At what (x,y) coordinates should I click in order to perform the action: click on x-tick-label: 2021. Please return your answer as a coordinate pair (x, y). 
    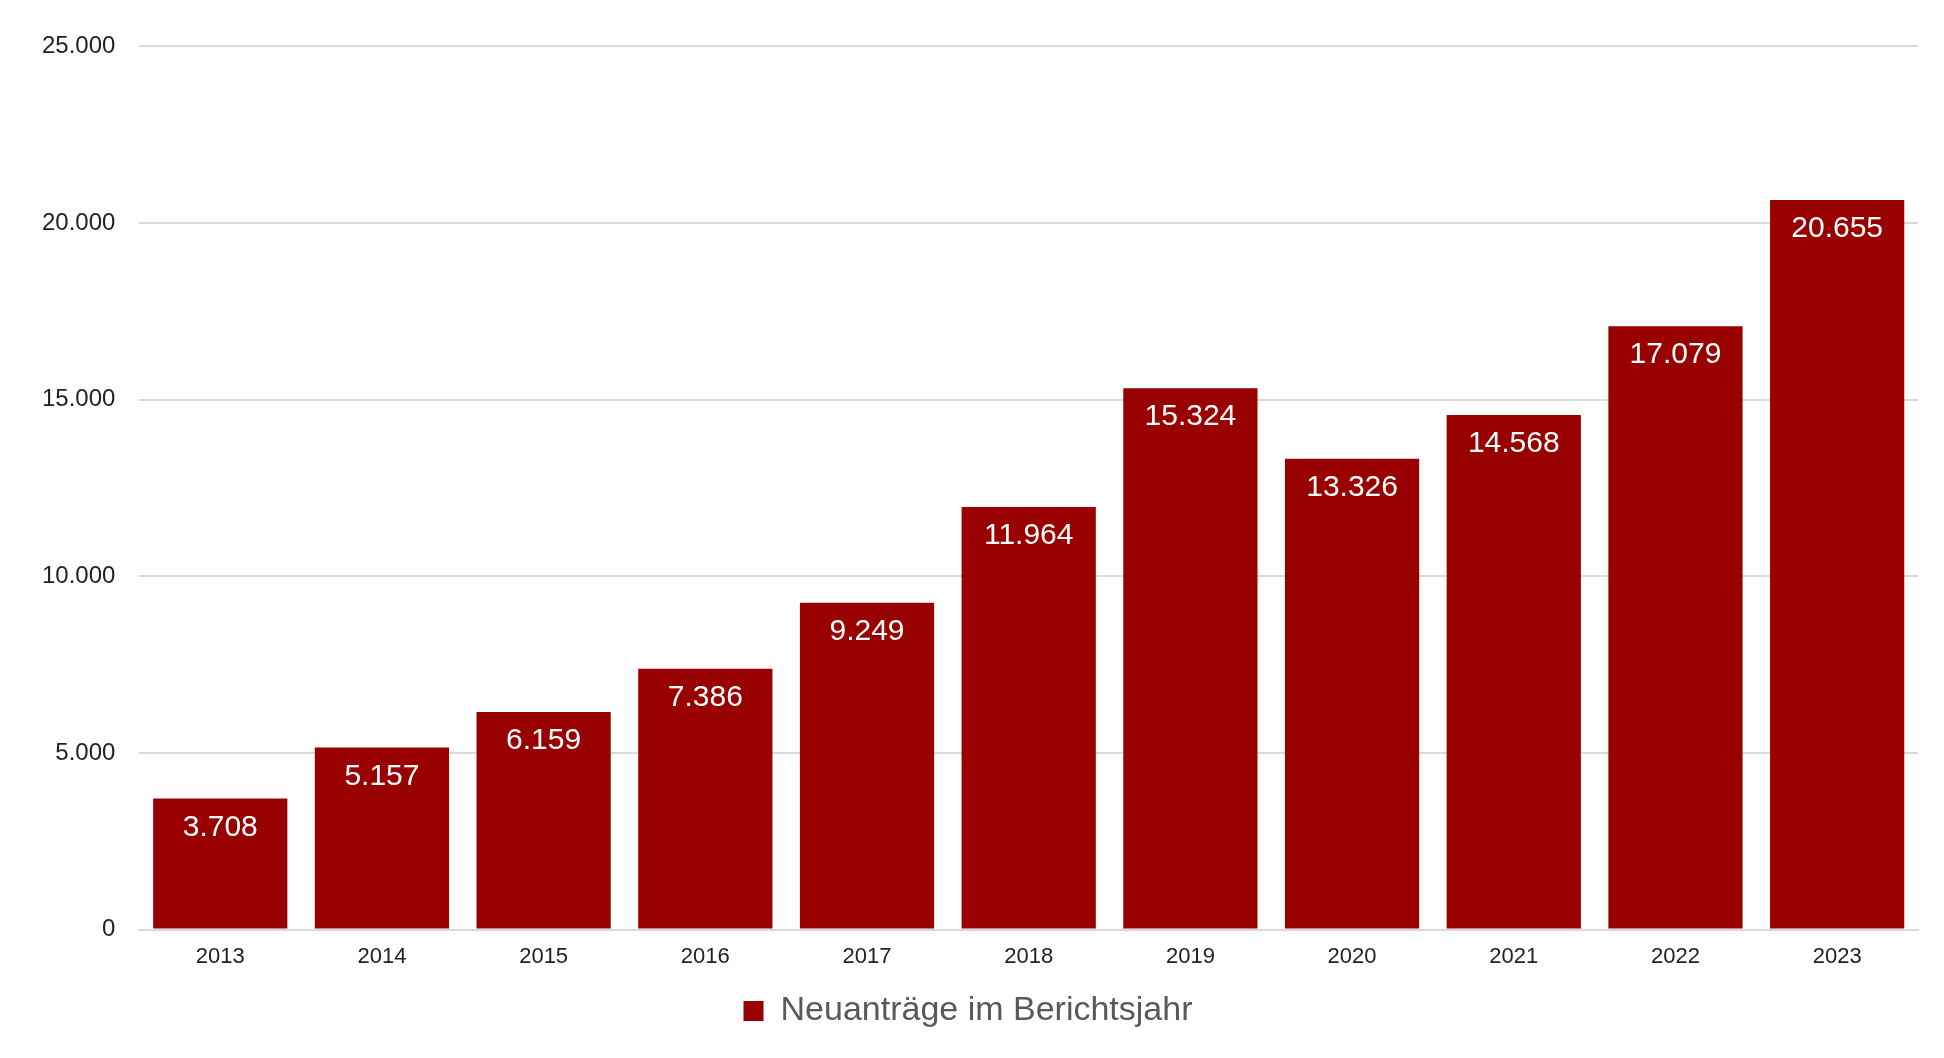
    Looking at the image, I should click on (1514, 955).